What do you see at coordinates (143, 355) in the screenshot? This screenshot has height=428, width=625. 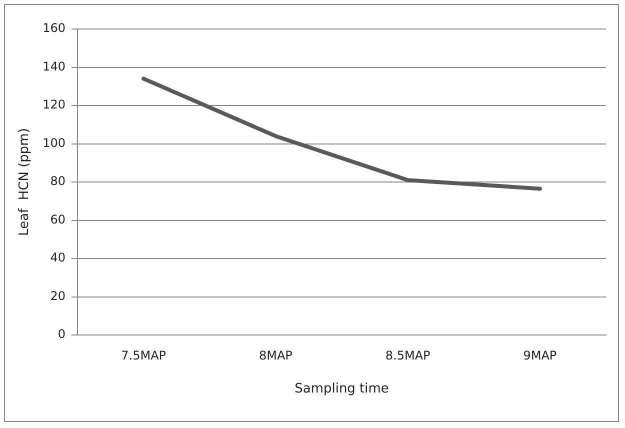 I see `x-tick-label: 7.5MAP` at bounding box center [143, 355].